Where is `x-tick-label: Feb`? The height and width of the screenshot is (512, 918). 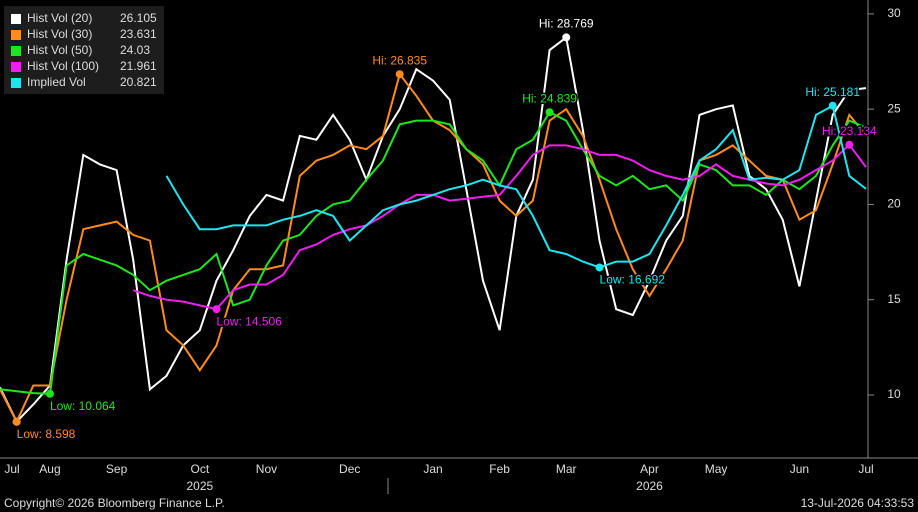
x-tick-label: Feb is located at coordinates (499, 469).